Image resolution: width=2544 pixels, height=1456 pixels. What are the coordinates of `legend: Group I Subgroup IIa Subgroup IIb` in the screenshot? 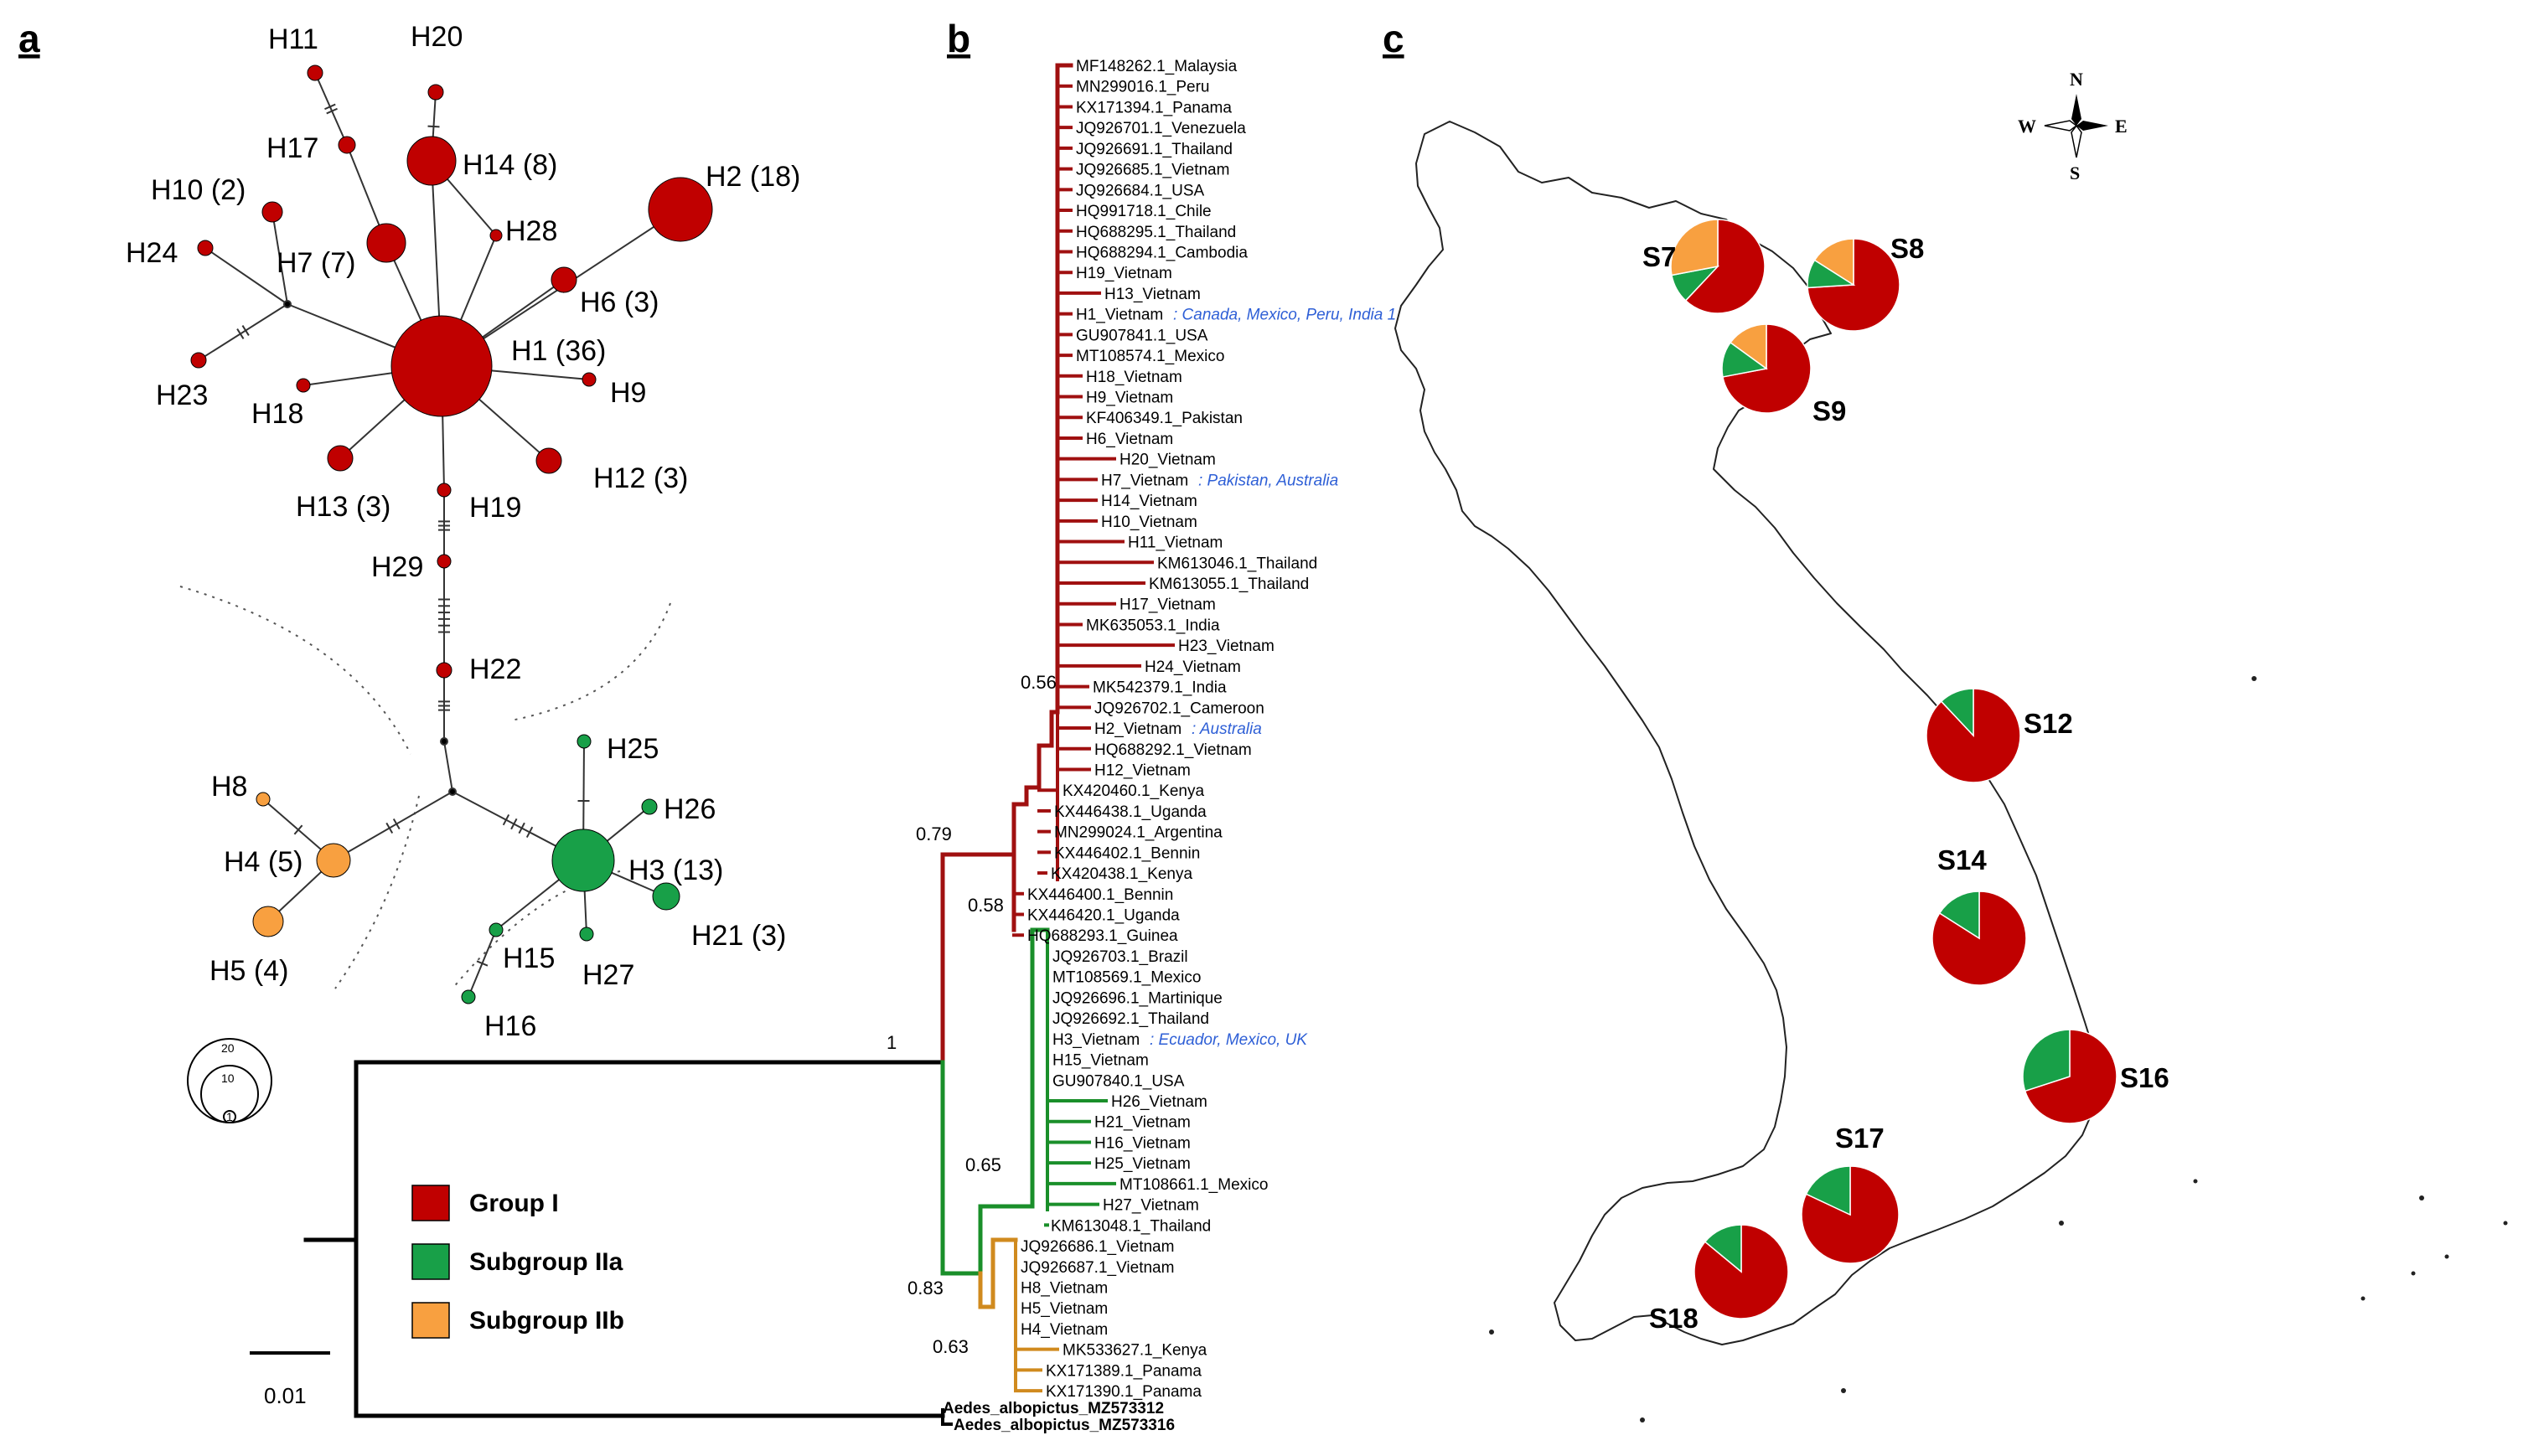 It's located at (517, 1262).